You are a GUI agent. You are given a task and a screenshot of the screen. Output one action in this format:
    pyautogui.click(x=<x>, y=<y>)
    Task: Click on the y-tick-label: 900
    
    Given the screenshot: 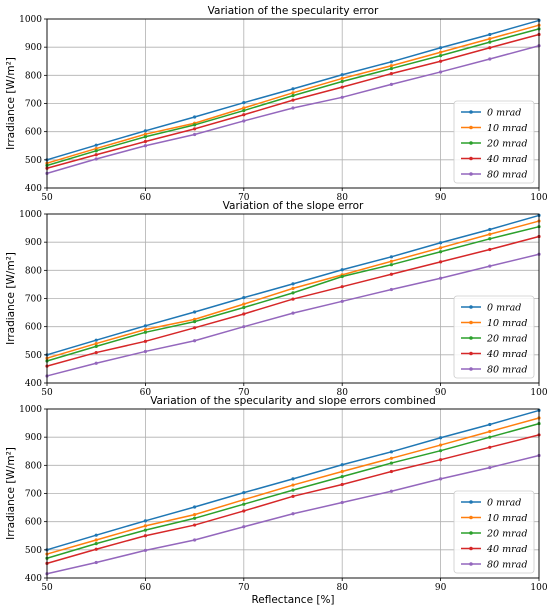 What is the action you would take?
    pyautogui.click(x=33, y=243)
    